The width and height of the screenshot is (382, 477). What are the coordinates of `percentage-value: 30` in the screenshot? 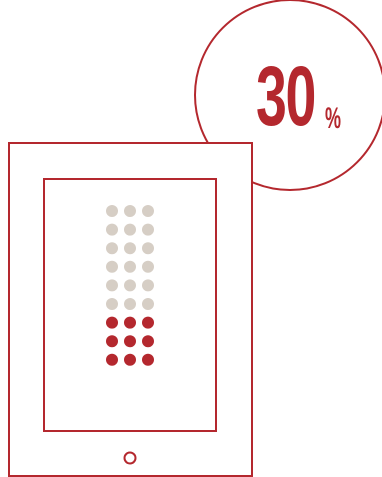 It's located at (286, 96).